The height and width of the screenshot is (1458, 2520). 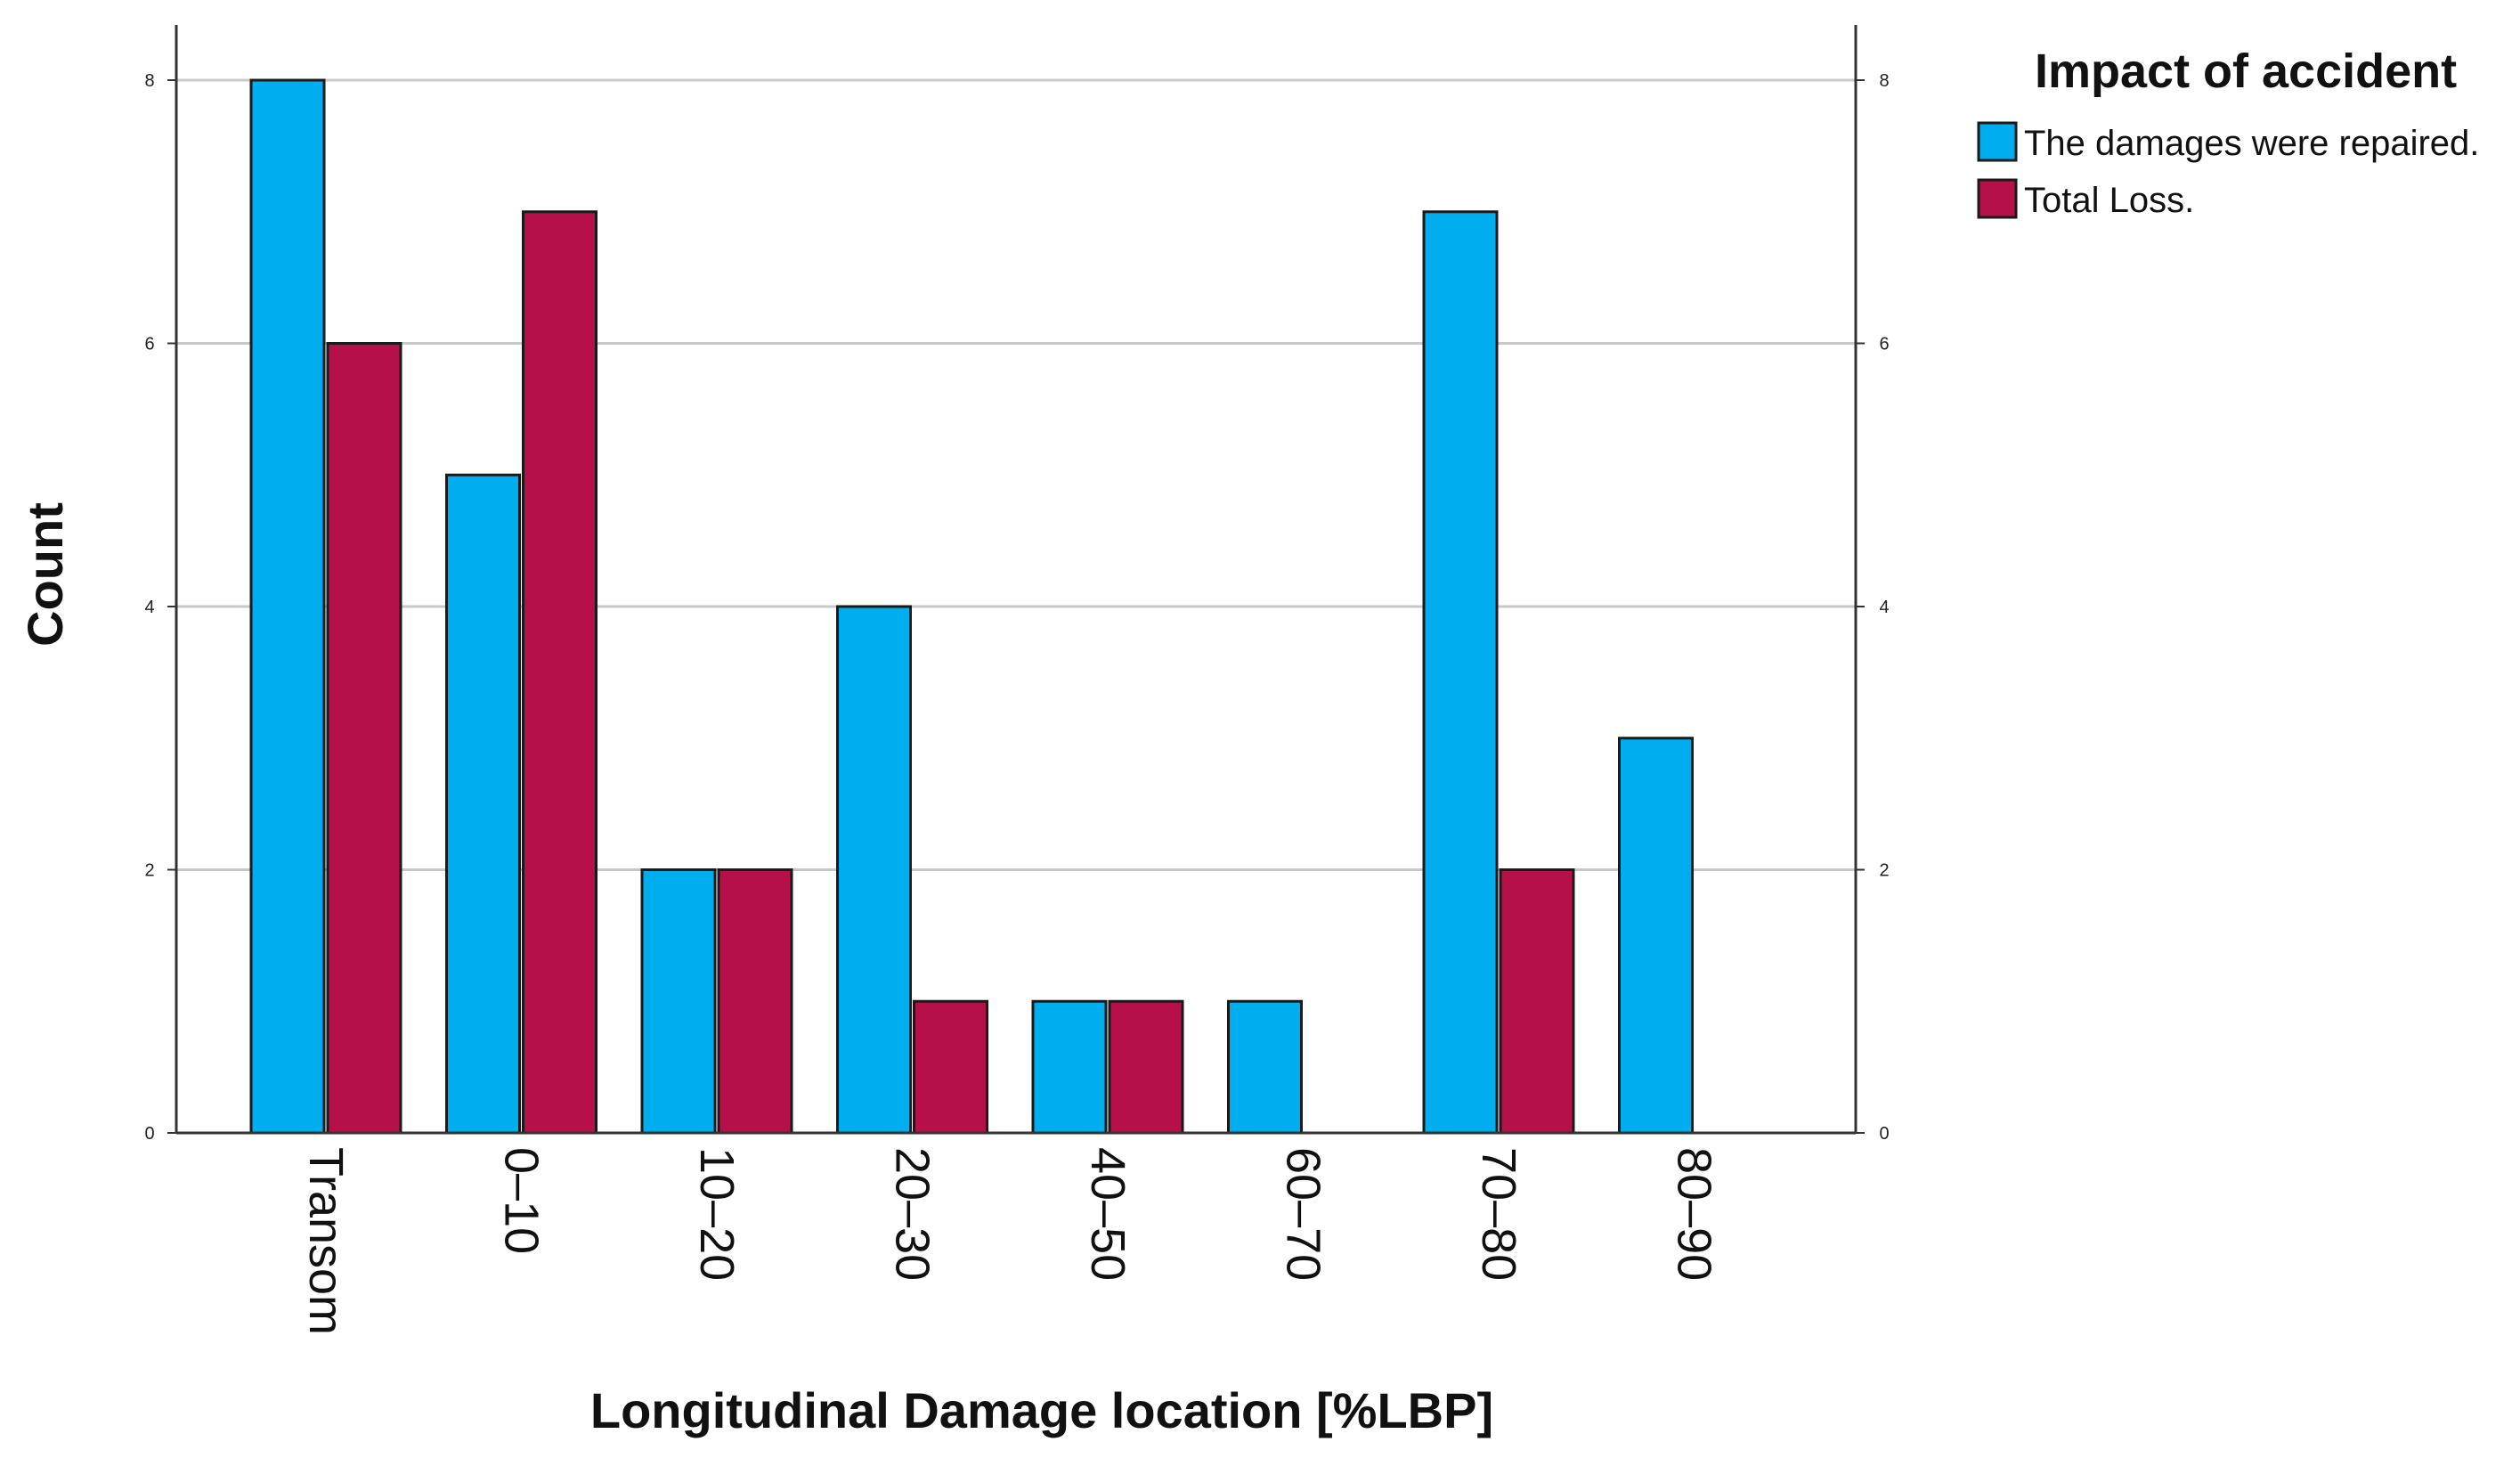 I want to click on x-category-label: 40–50, so click(x=1107, y=1214).